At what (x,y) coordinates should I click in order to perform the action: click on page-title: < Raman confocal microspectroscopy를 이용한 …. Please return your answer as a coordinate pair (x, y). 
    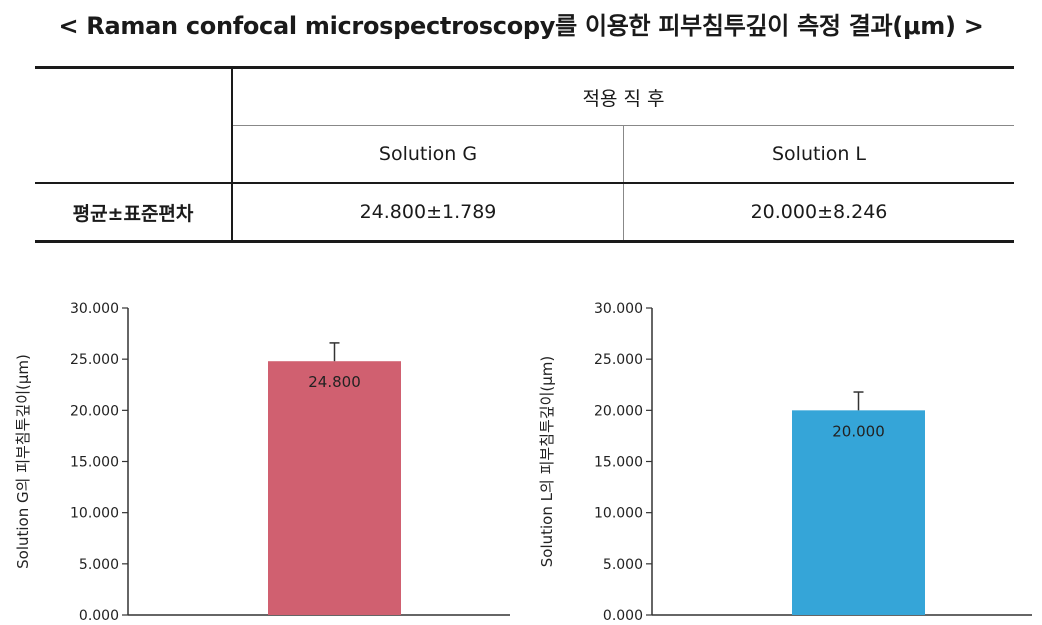
    Looking at the image, I should click on (521, 26).